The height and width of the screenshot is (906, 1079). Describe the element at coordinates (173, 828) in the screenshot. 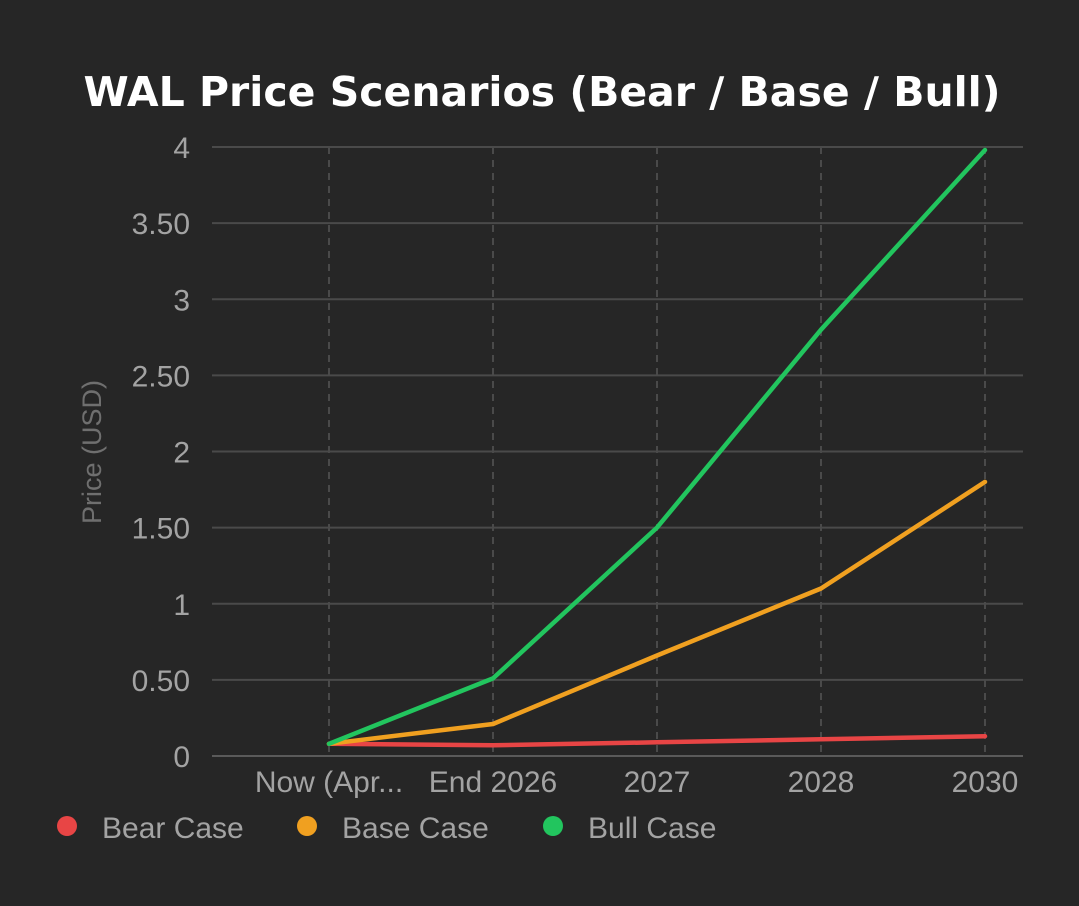

I see `legend-label: Bear Case` at that location.